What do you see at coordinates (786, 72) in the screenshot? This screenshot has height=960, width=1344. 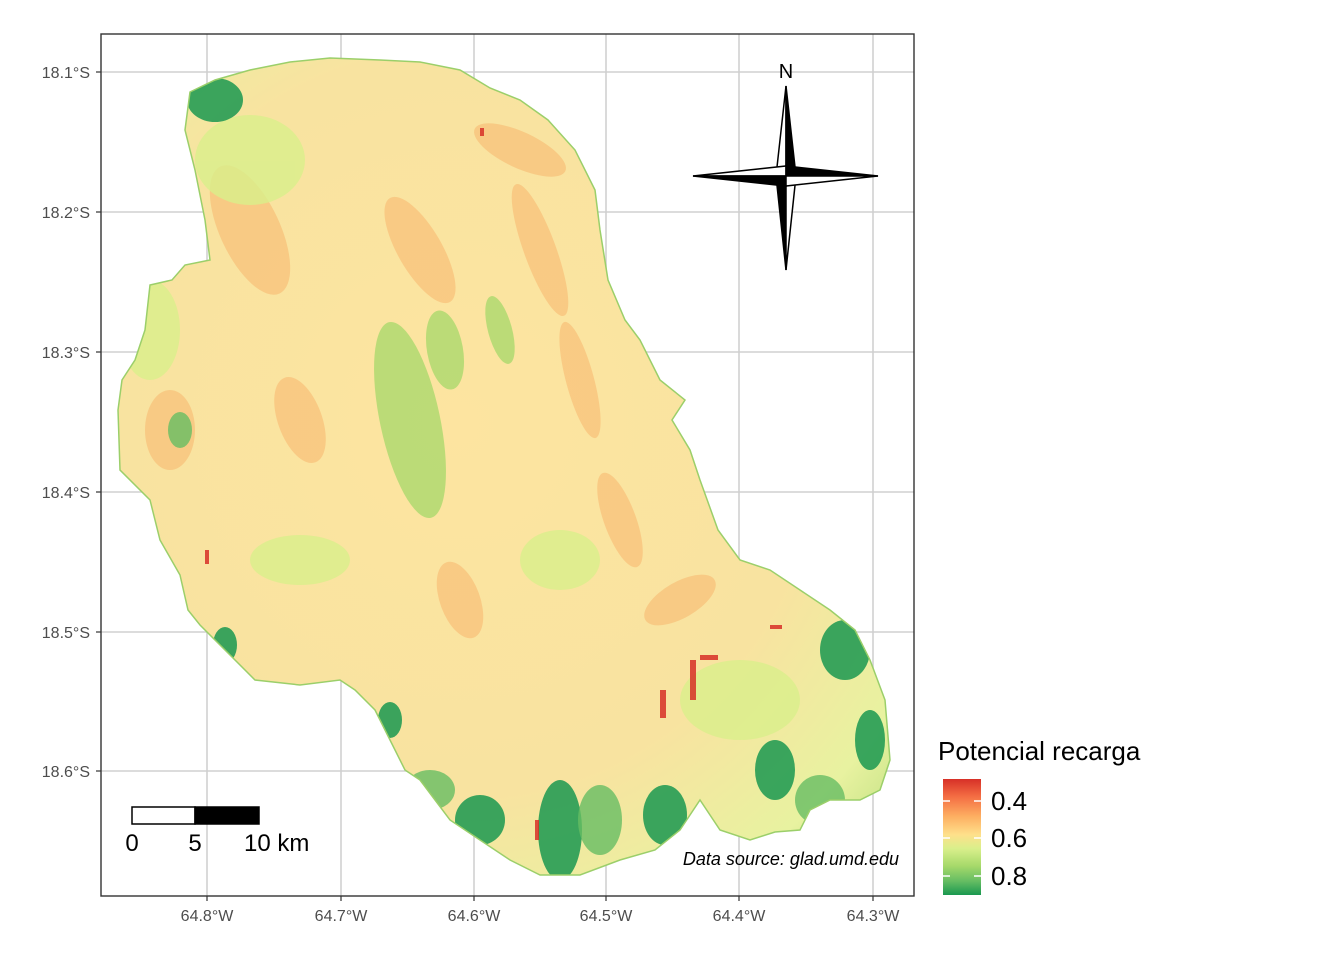 I see `north-label: N` at bounding box center [786, 72].